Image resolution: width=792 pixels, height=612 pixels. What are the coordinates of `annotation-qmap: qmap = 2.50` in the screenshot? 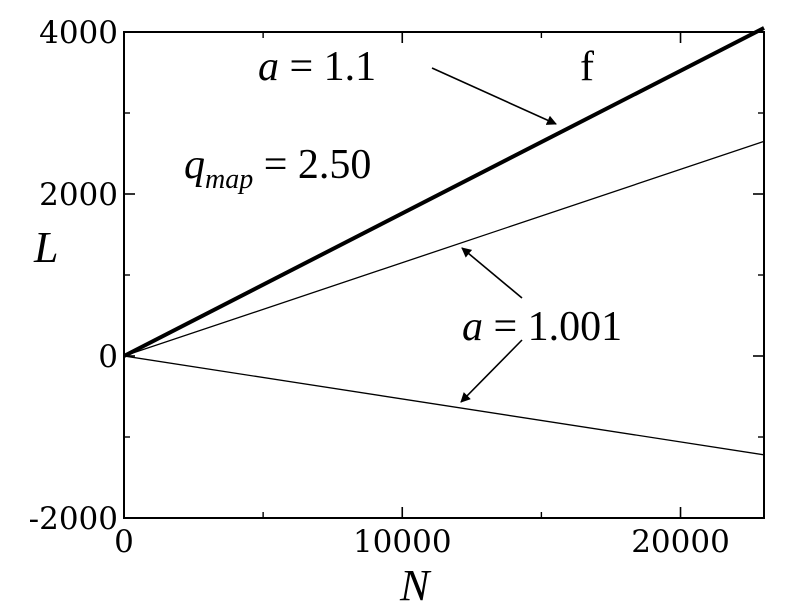 It's located at (277, 168).